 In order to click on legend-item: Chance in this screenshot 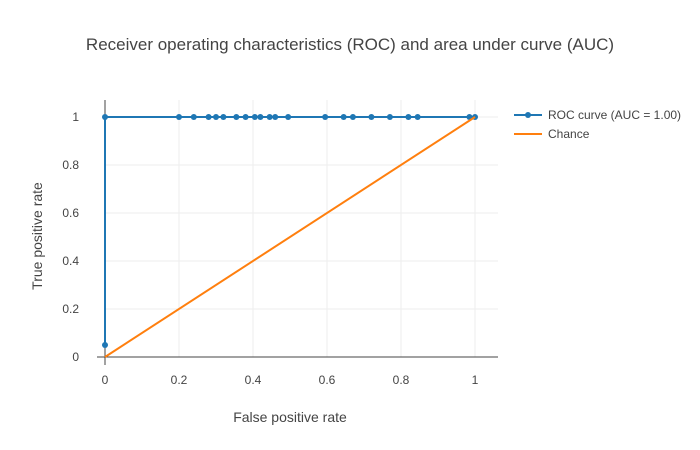, I will do `click(552, 134)`.